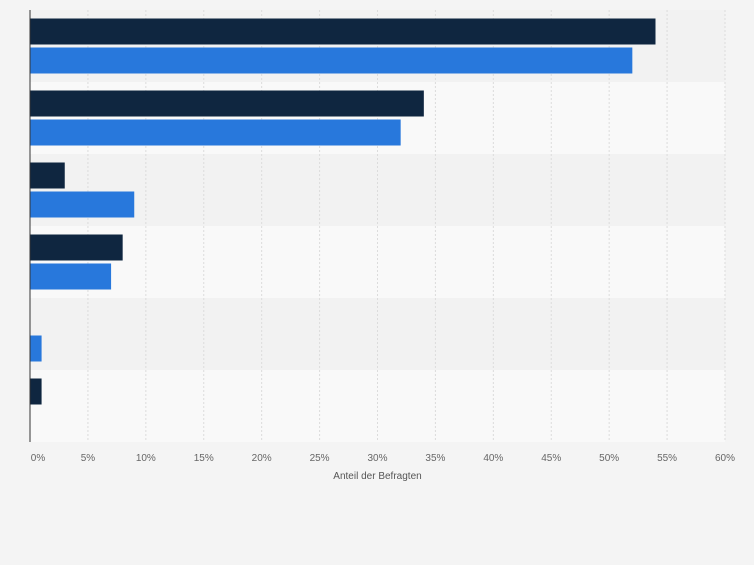 The height and width of the screenshot is (565, 754). Describe the element at coordinates (343, 31) in the screenshot. I see `bar-s0-c0` at that location.